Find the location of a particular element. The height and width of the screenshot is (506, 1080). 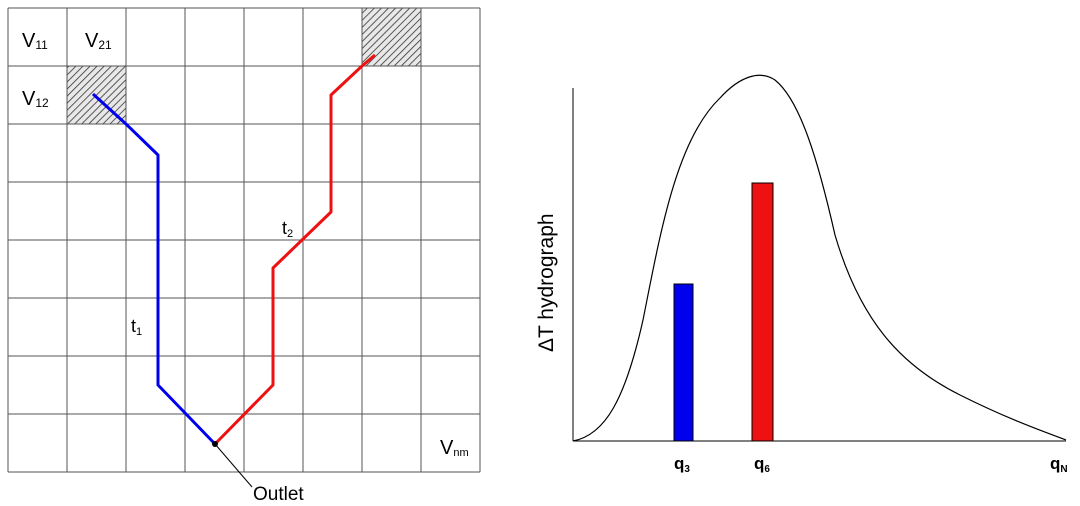

flow-path-t2 is located at coordinates (294, 249).